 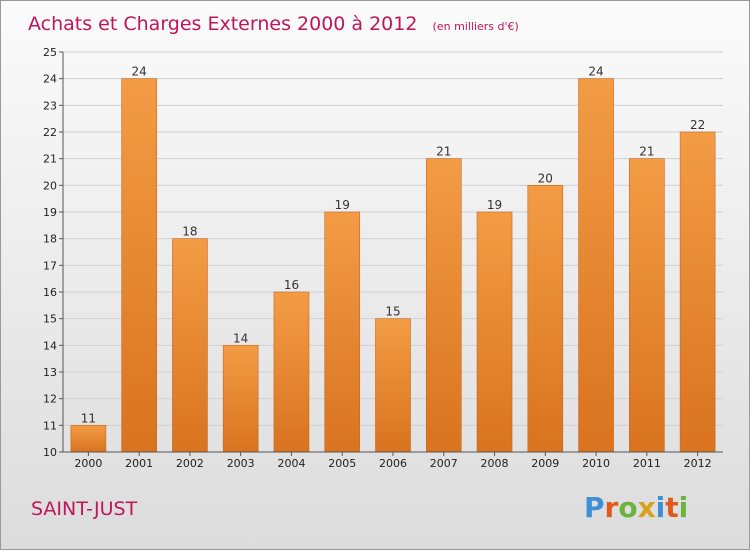 I want to click on chart-title-unit: (en milliers d'€), so click(x=476, y=26).